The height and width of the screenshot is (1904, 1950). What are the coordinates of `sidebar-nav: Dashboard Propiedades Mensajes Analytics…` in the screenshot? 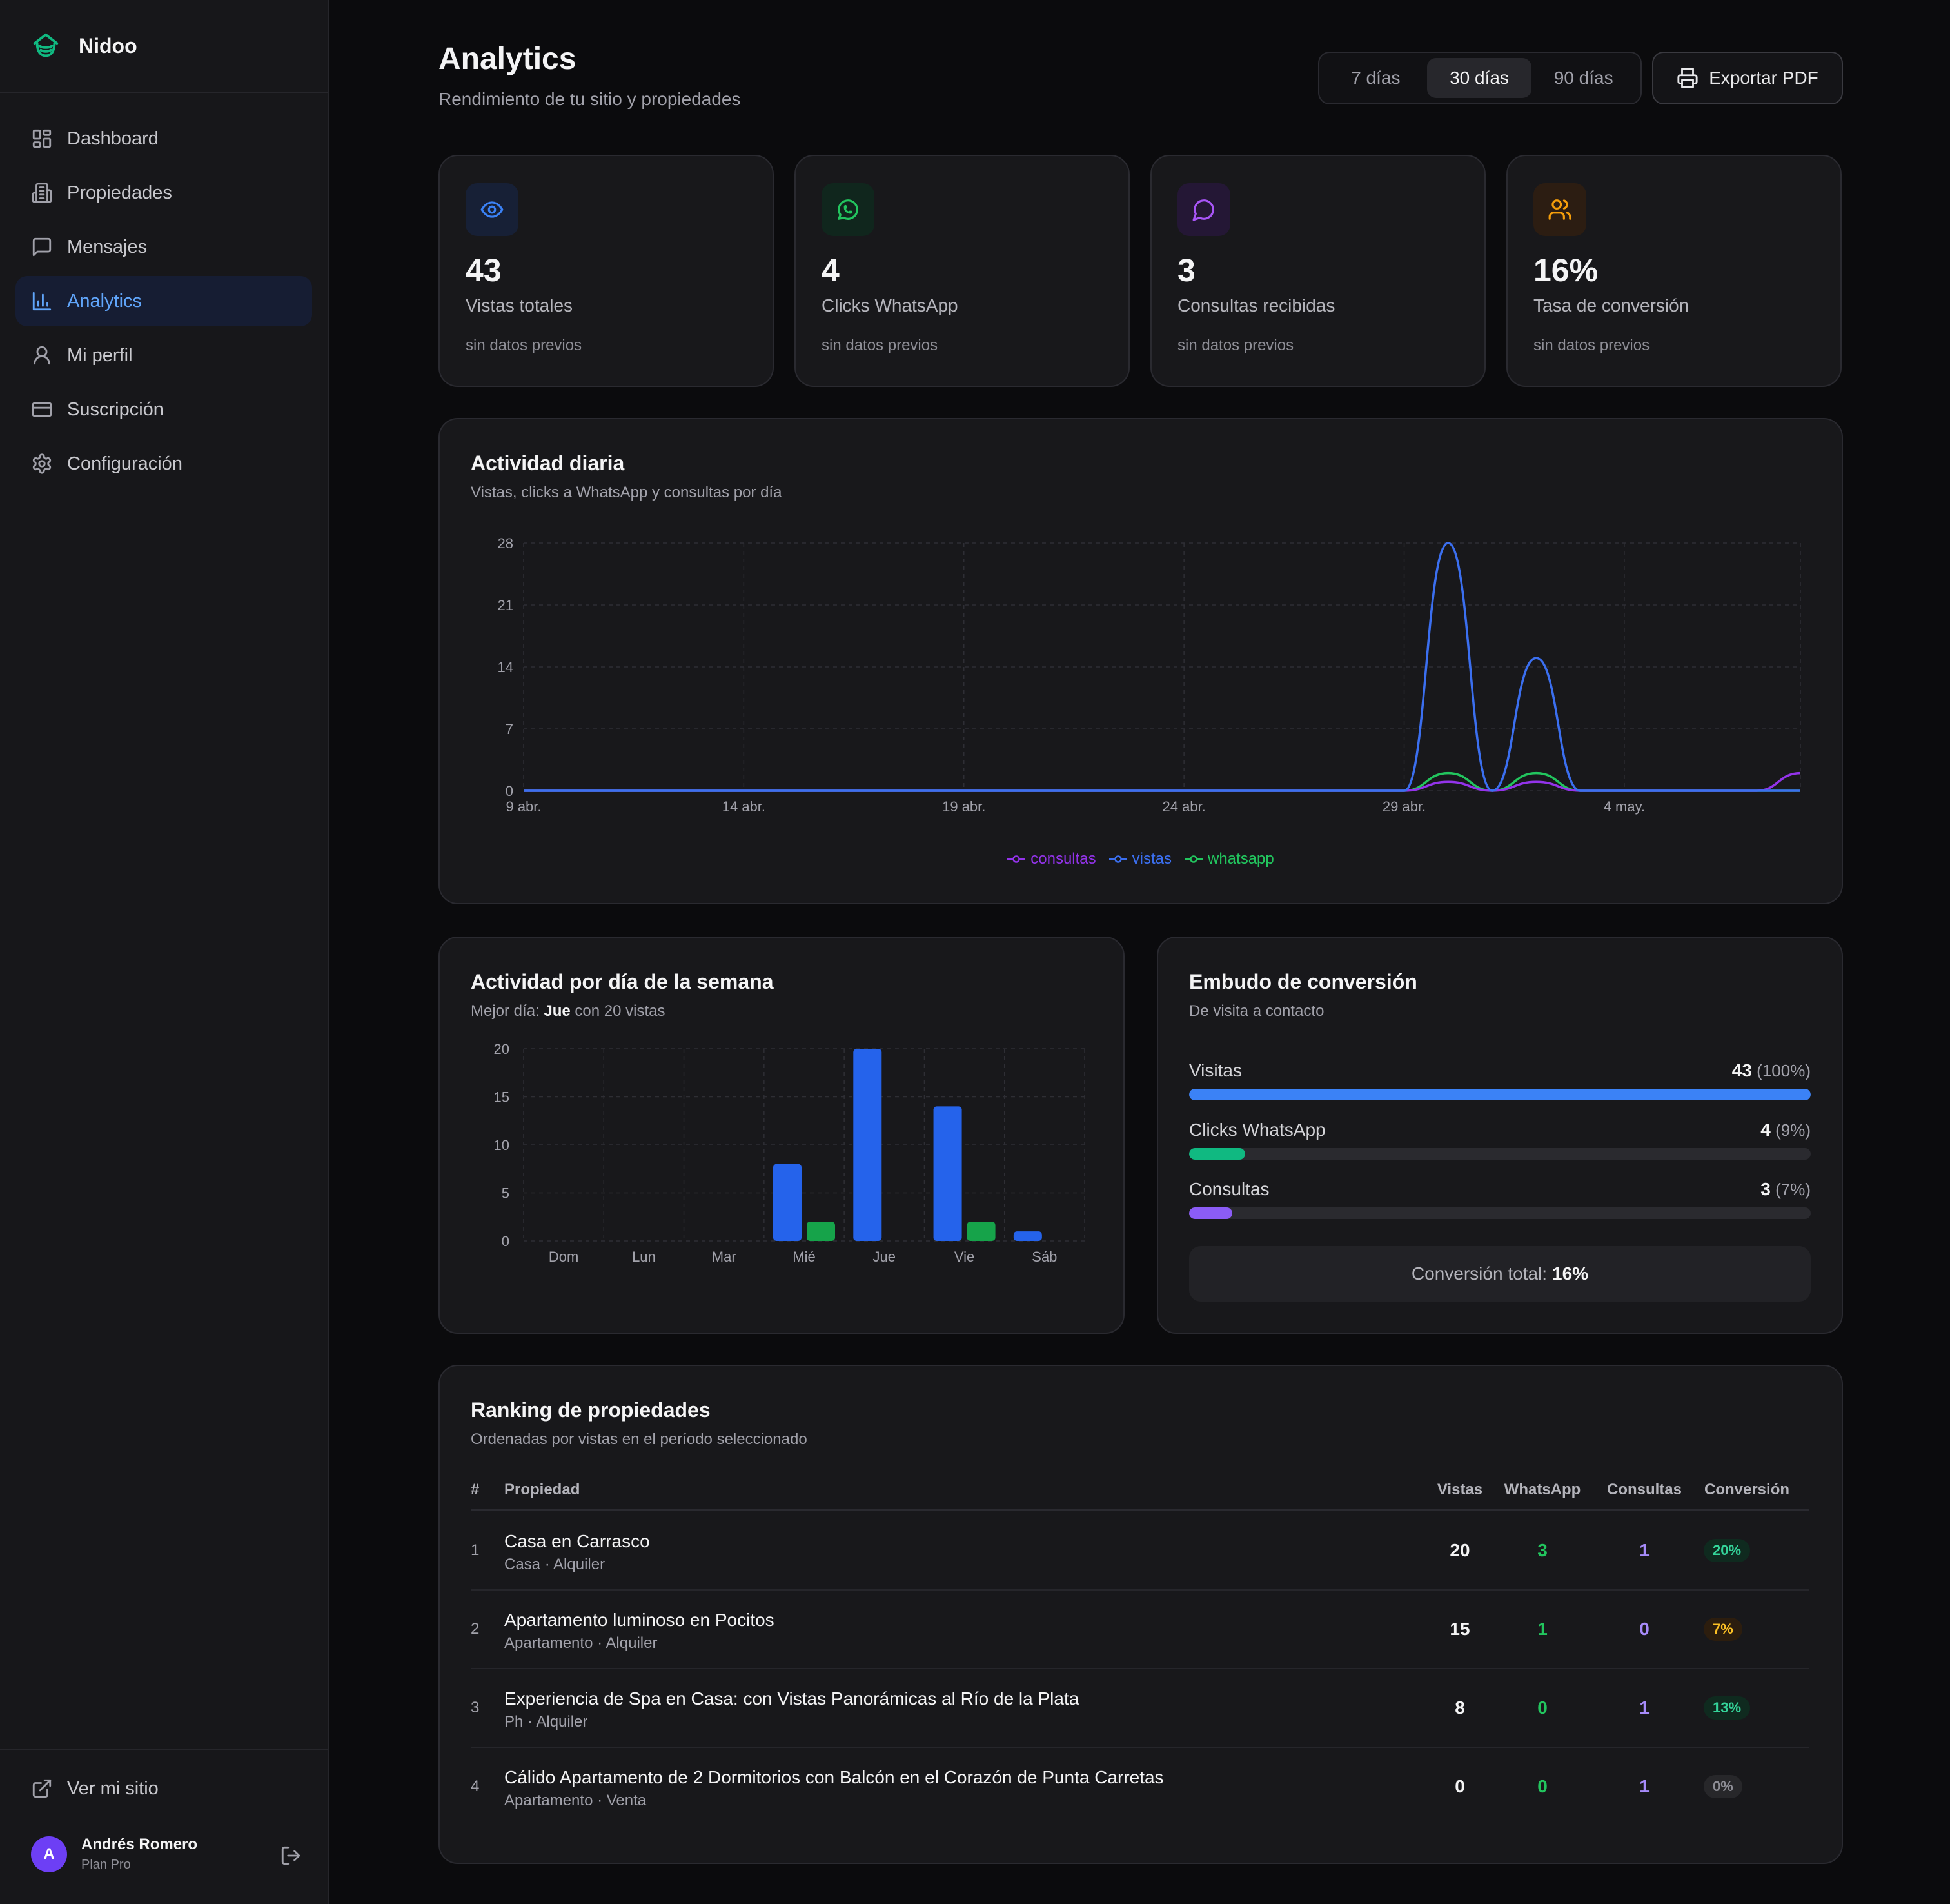 It's located at (163, 303).